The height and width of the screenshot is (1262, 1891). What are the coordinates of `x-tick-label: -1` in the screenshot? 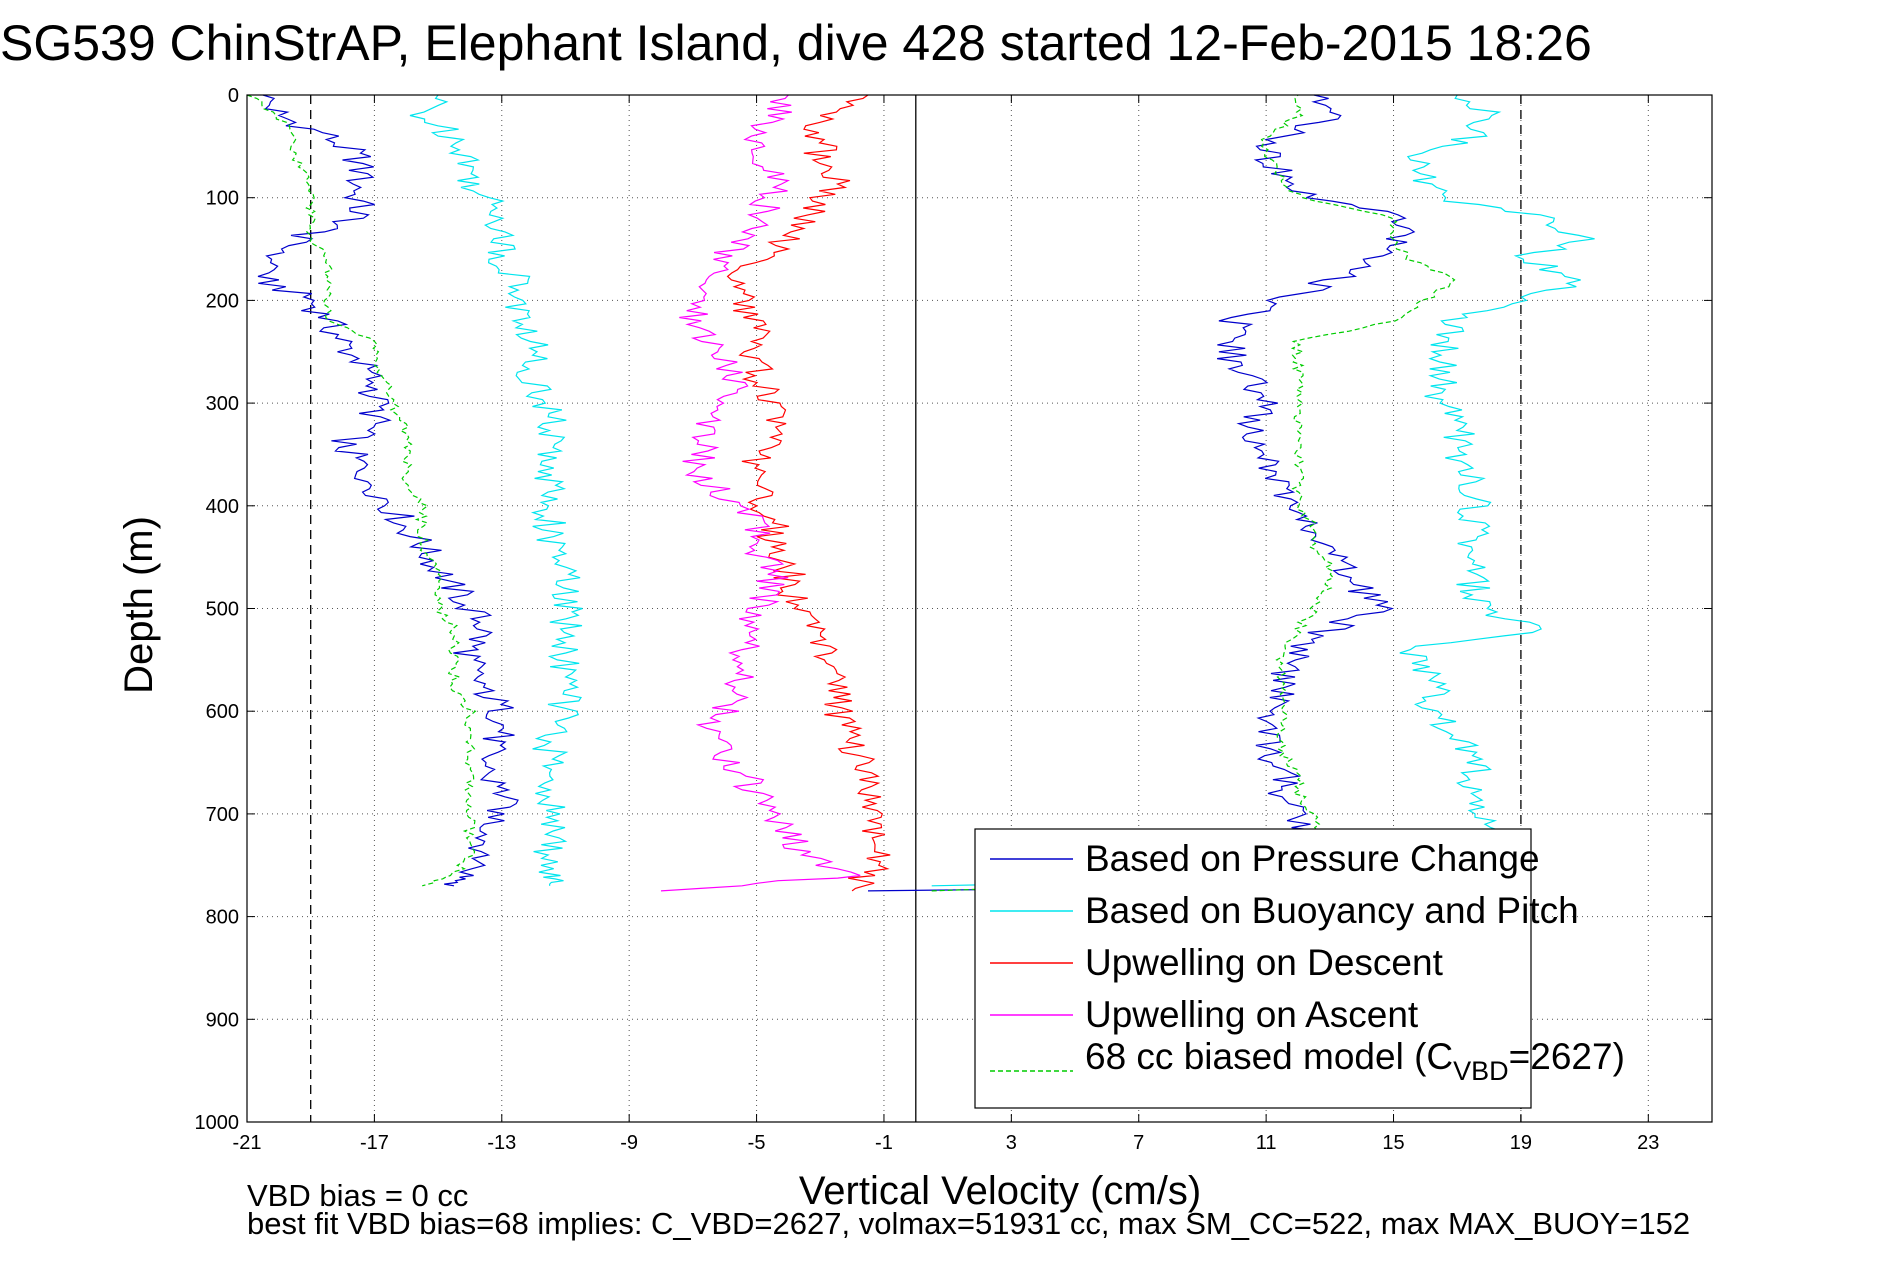 It's located at (884, 1143).